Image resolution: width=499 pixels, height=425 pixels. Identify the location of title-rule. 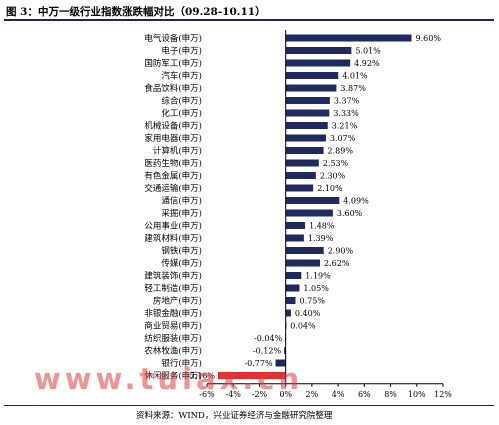
(249, 20).